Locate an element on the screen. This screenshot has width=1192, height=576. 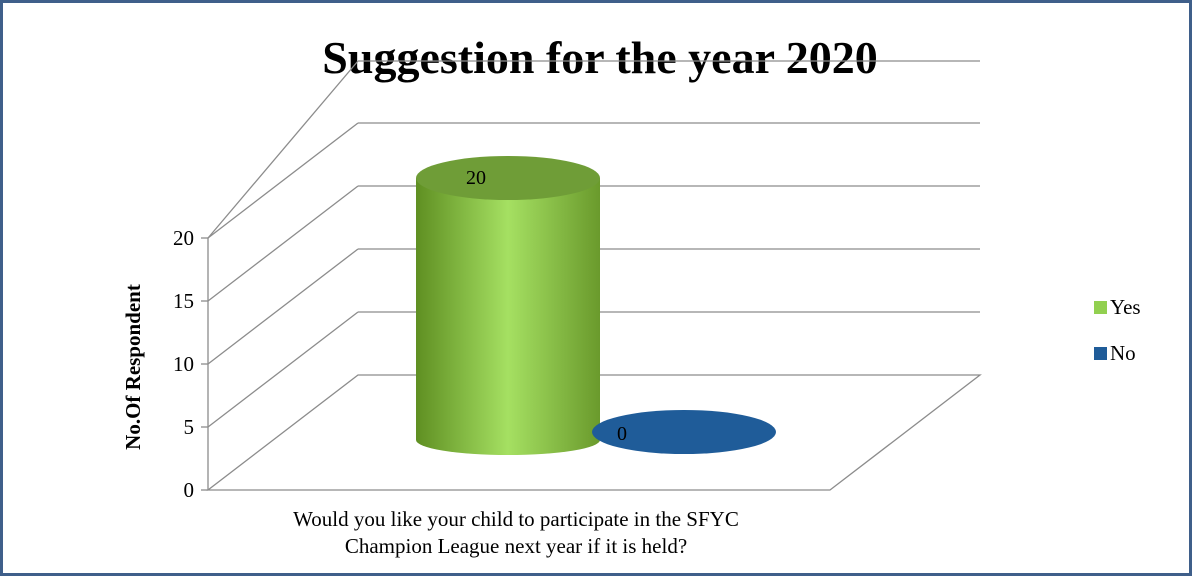
y-tick-label: 15 is located at coordinates (183, 301).